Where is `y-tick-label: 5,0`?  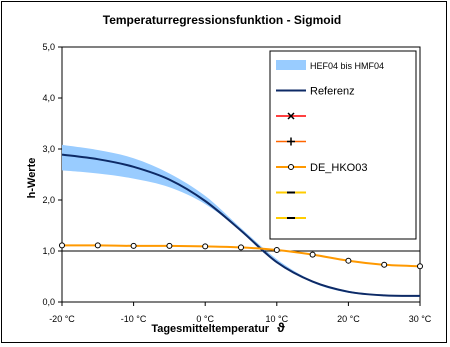
y-tick-label: 5,0 is located at coordinates (48, 47).